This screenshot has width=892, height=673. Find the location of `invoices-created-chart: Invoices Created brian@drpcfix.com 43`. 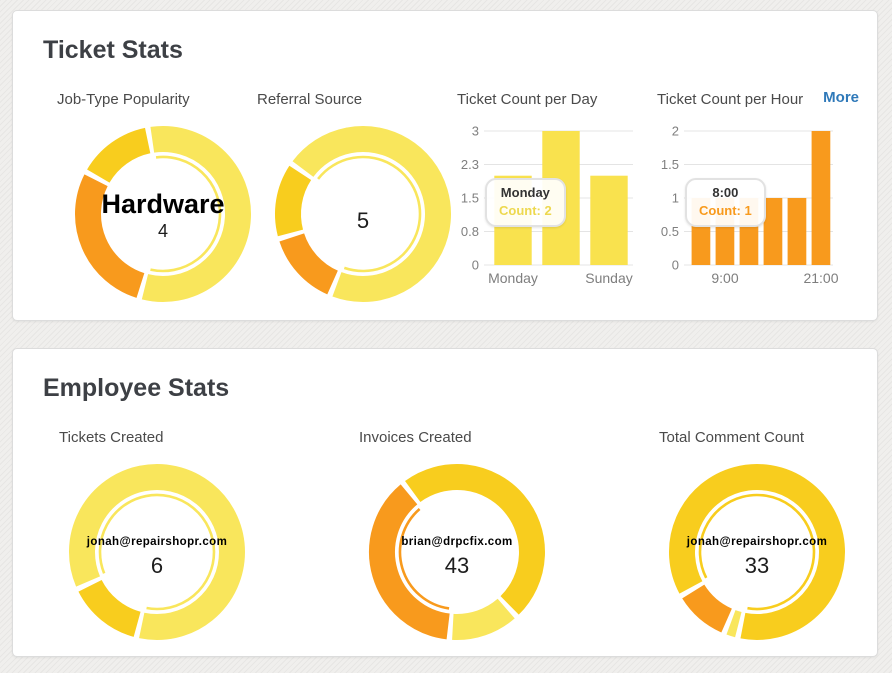

invoices-created-chart: Invoices Created brian@drpcfix.com 43 is located at coordinates (497, 538).